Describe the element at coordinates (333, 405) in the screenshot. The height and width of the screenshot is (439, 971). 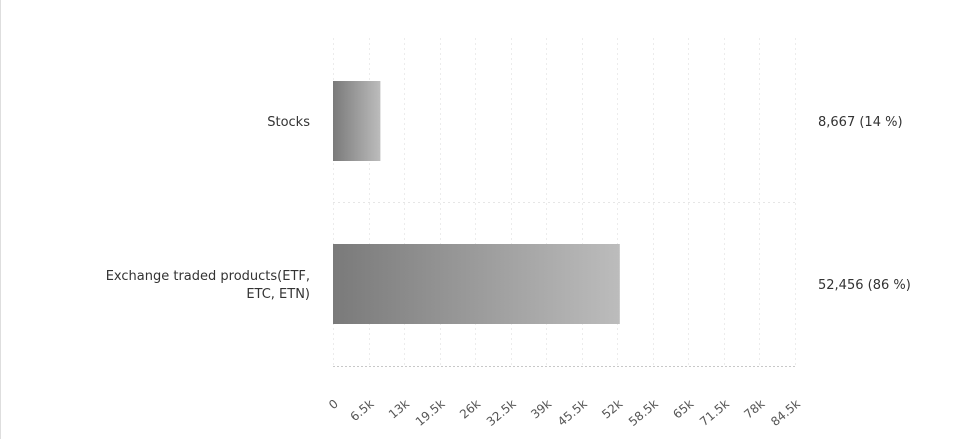
I see `x-tick-label-0: 0` at that location.